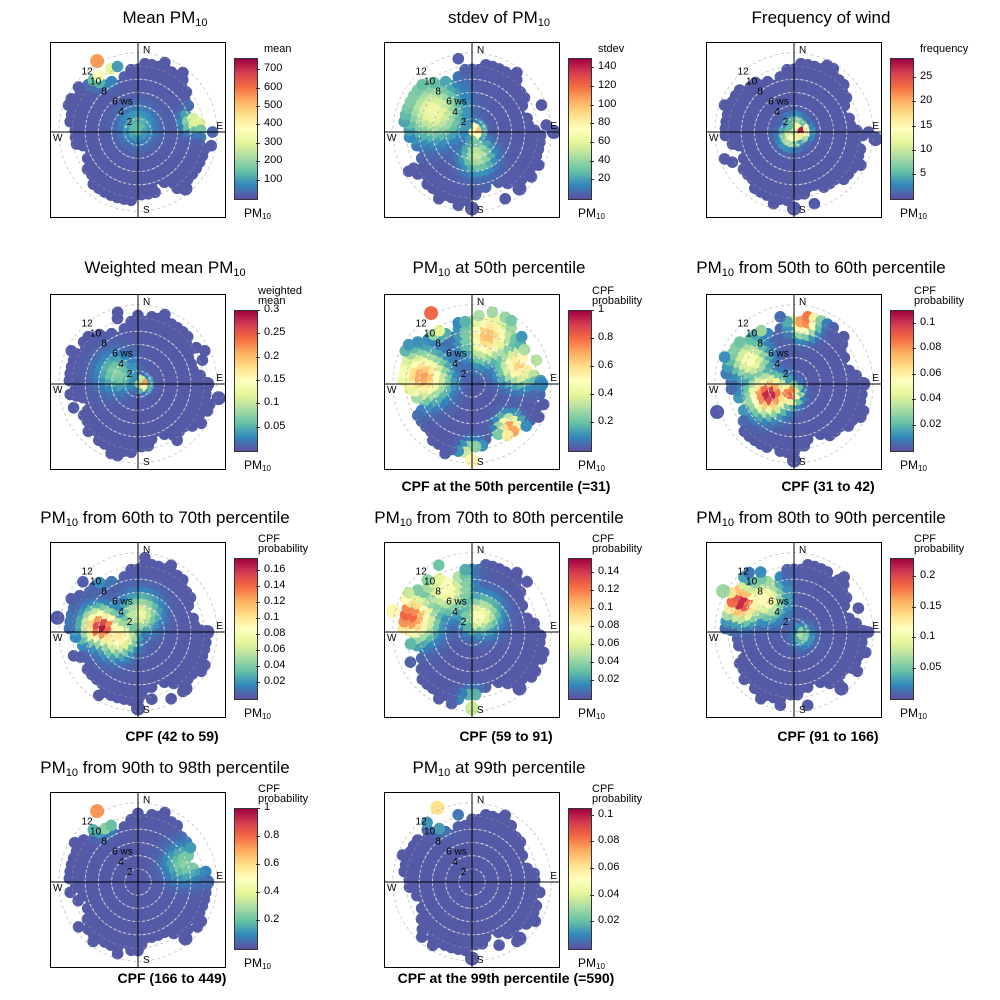 The width and height of the screenshot is (1000, 1000). What do you see at coordinates (273, 178) in the screenshot?
I see `legend-tick-label: 100` at bounding box center [273, 178].